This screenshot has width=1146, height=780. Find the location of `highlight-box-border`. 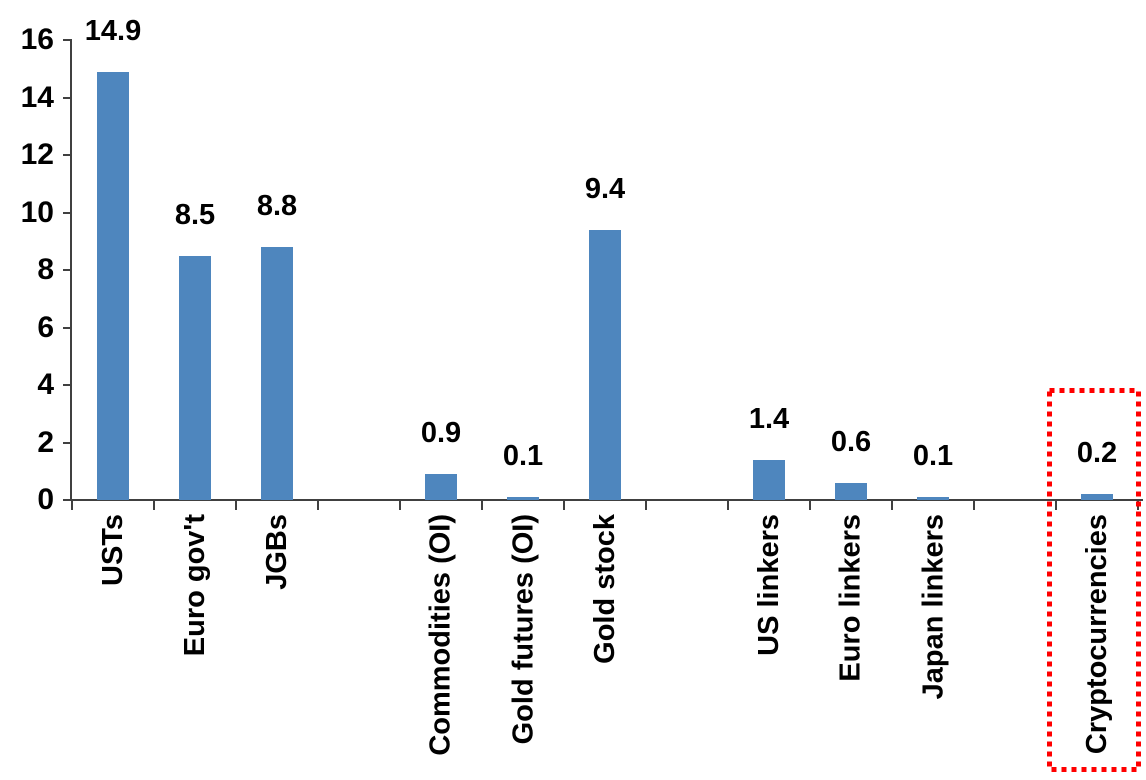

highlight-box-border is located at coordinates (1094, 580).